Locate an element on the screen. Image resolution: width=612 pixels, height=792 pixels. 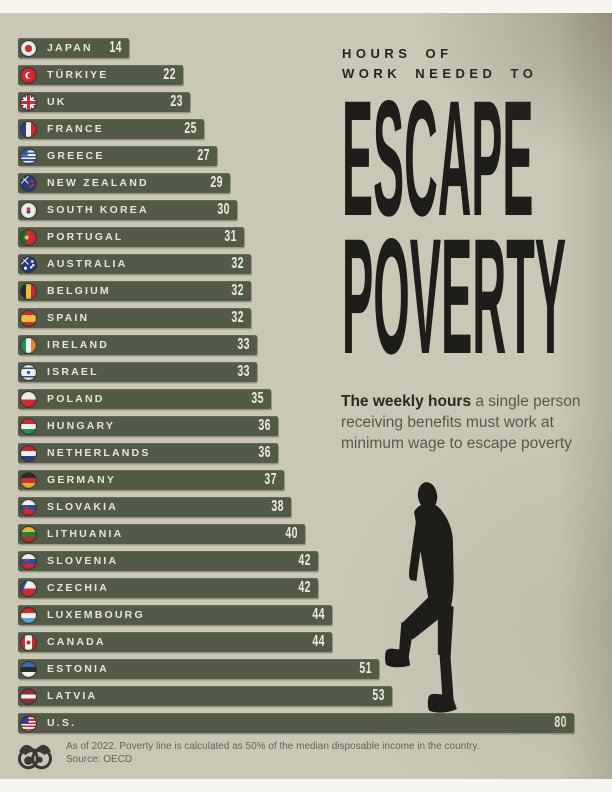
bar-row: POLAND 35 is located at coordinates (296, 399).